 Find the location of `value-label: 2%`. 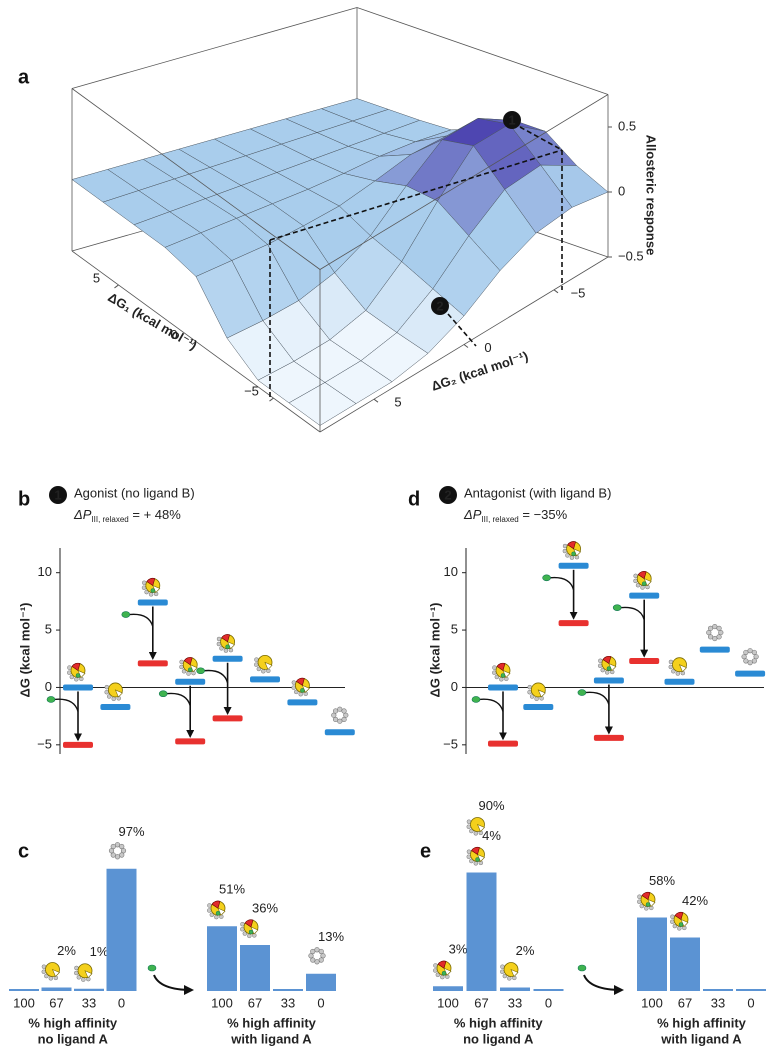

value-label: 2% is located at coordinates (525, 950).